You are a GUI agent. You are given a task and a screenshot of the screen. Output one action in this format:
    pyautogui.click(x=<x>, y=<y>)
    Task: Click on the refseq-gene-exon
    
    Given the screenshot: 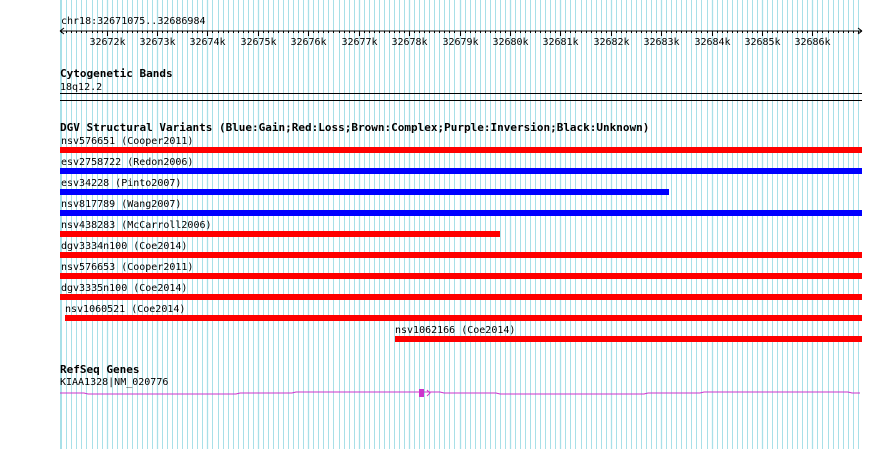 What is the action you would take?
    pyautogui.click(x=421, y=393)
    